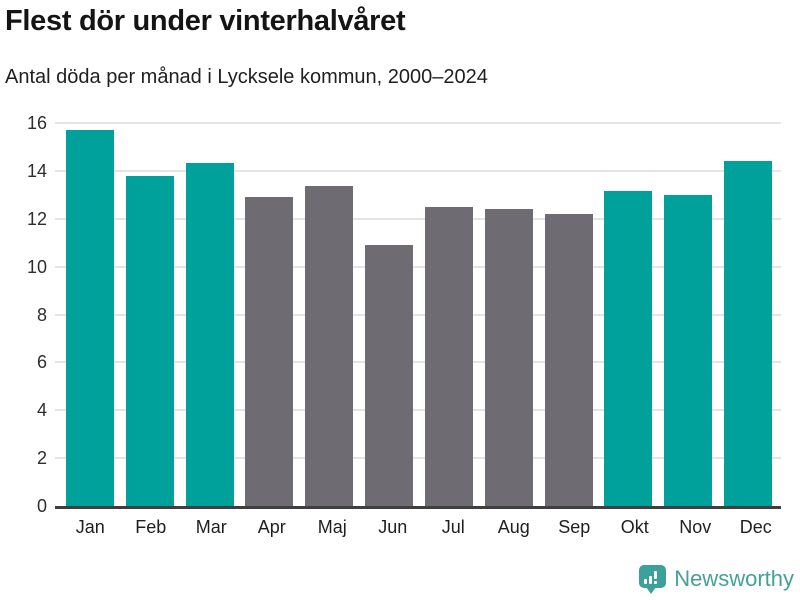 The width and height of the screenshot is (800, 600). Describe the element at coordinates (688, 350) in the screenshot. I see `bar-nov` at that location.